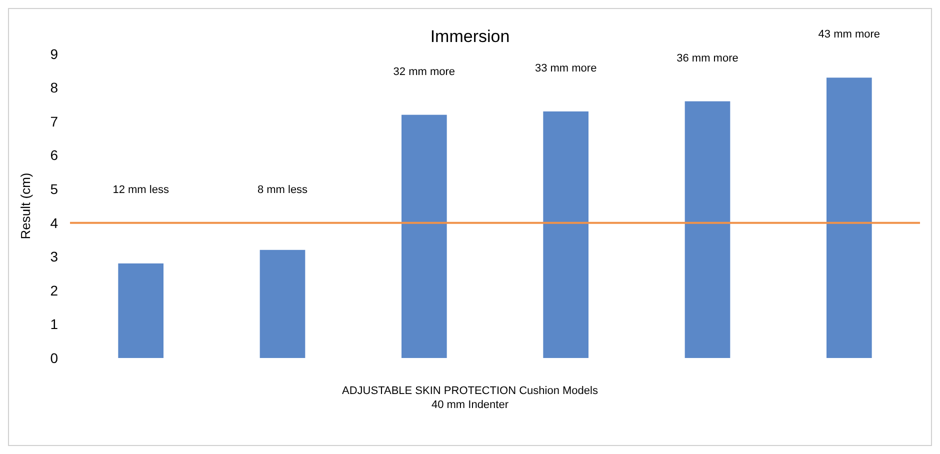 This screenshot has height=454, width=940. I want to click on y-tick-label: 8, so click(54, 88).